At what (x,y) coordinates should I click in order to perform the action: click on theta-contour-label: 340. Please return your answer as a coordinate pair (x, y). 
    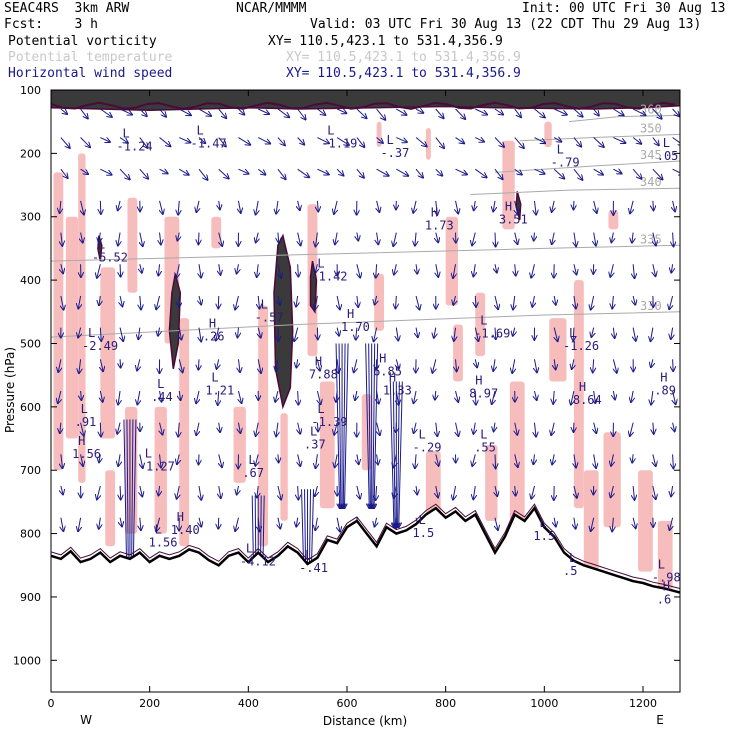
    Looking at the image, I should click on (651, 182).